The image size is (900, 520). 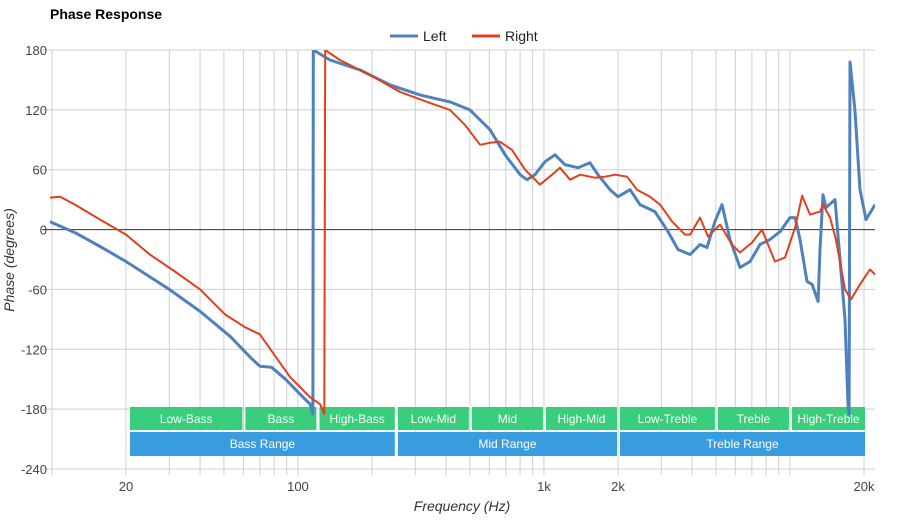 I want to click on y-tick-label: -60, so click(x=37, y=289).